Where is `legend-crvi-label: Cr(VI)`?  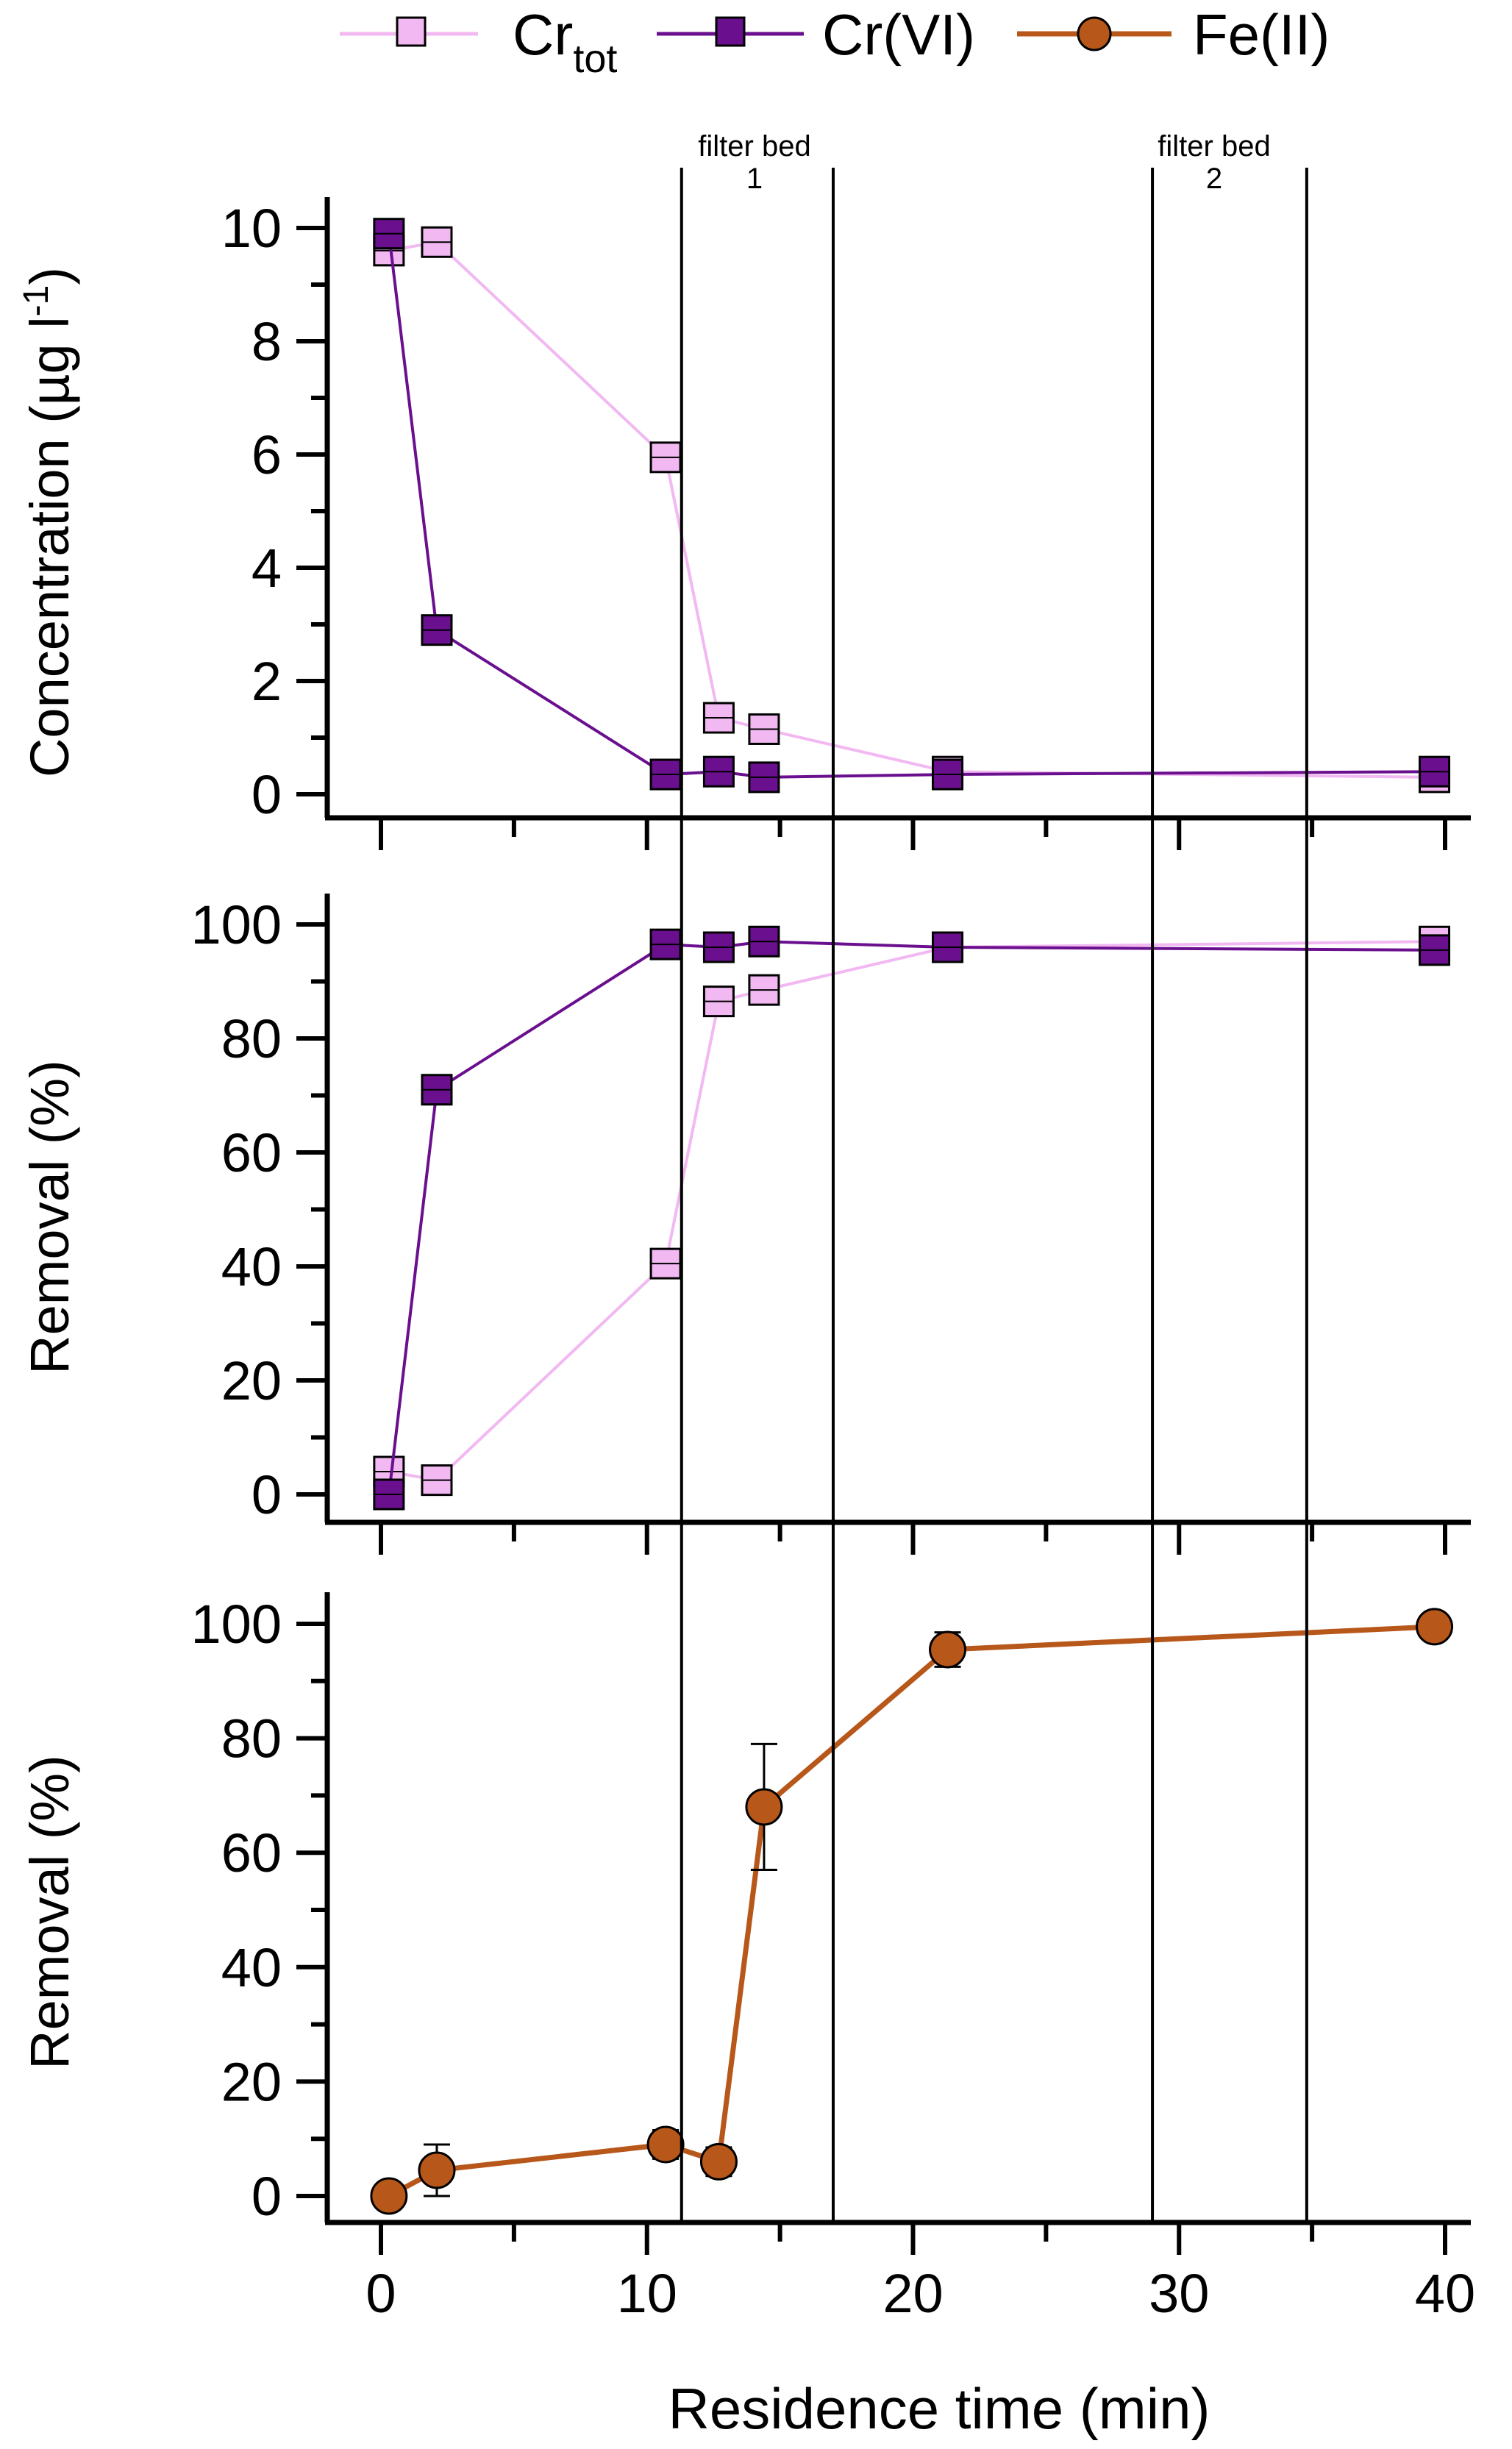
legend-crvi-label: Cr(VI) is located at coordinates (898, 34).